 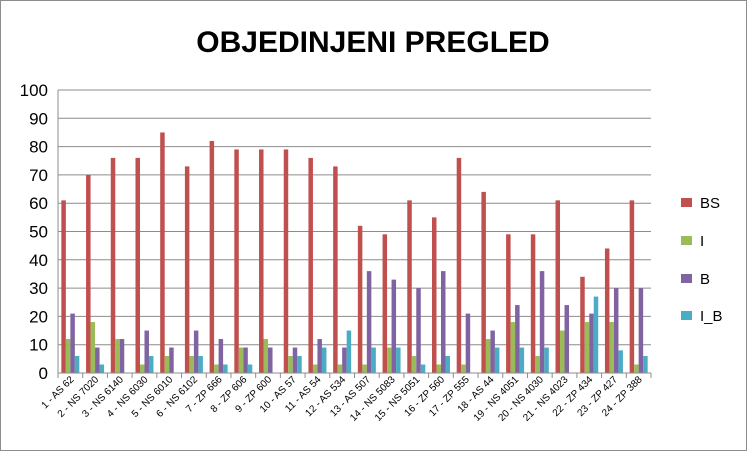 What do you see at coordinates (38, 118) in the screenshot?
I see `y-tick-label: 90` at bounding box center [38, 118].